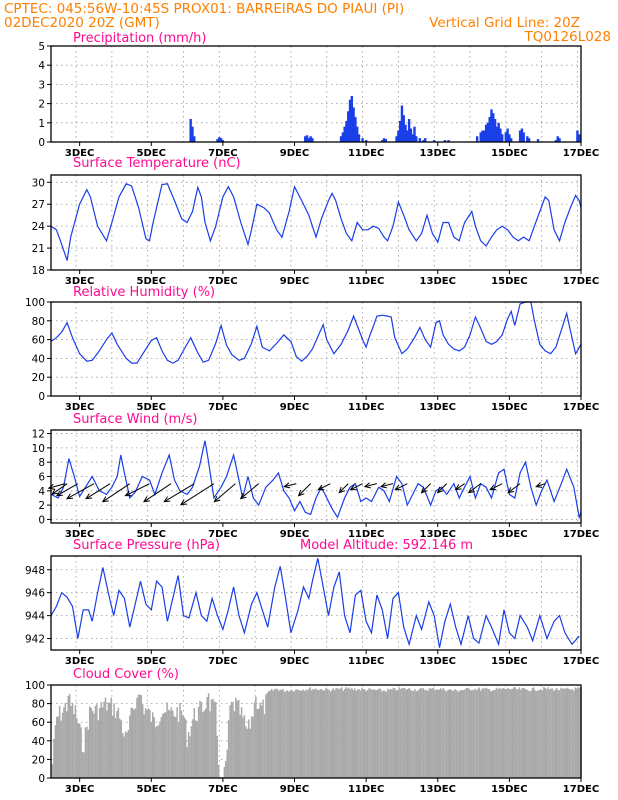 The image size is (618, 800). Describe the element at coordinates (386, 545) in the screenshot. I see `model-altitude-note: Model Altitude: 592.146 m` at that location.